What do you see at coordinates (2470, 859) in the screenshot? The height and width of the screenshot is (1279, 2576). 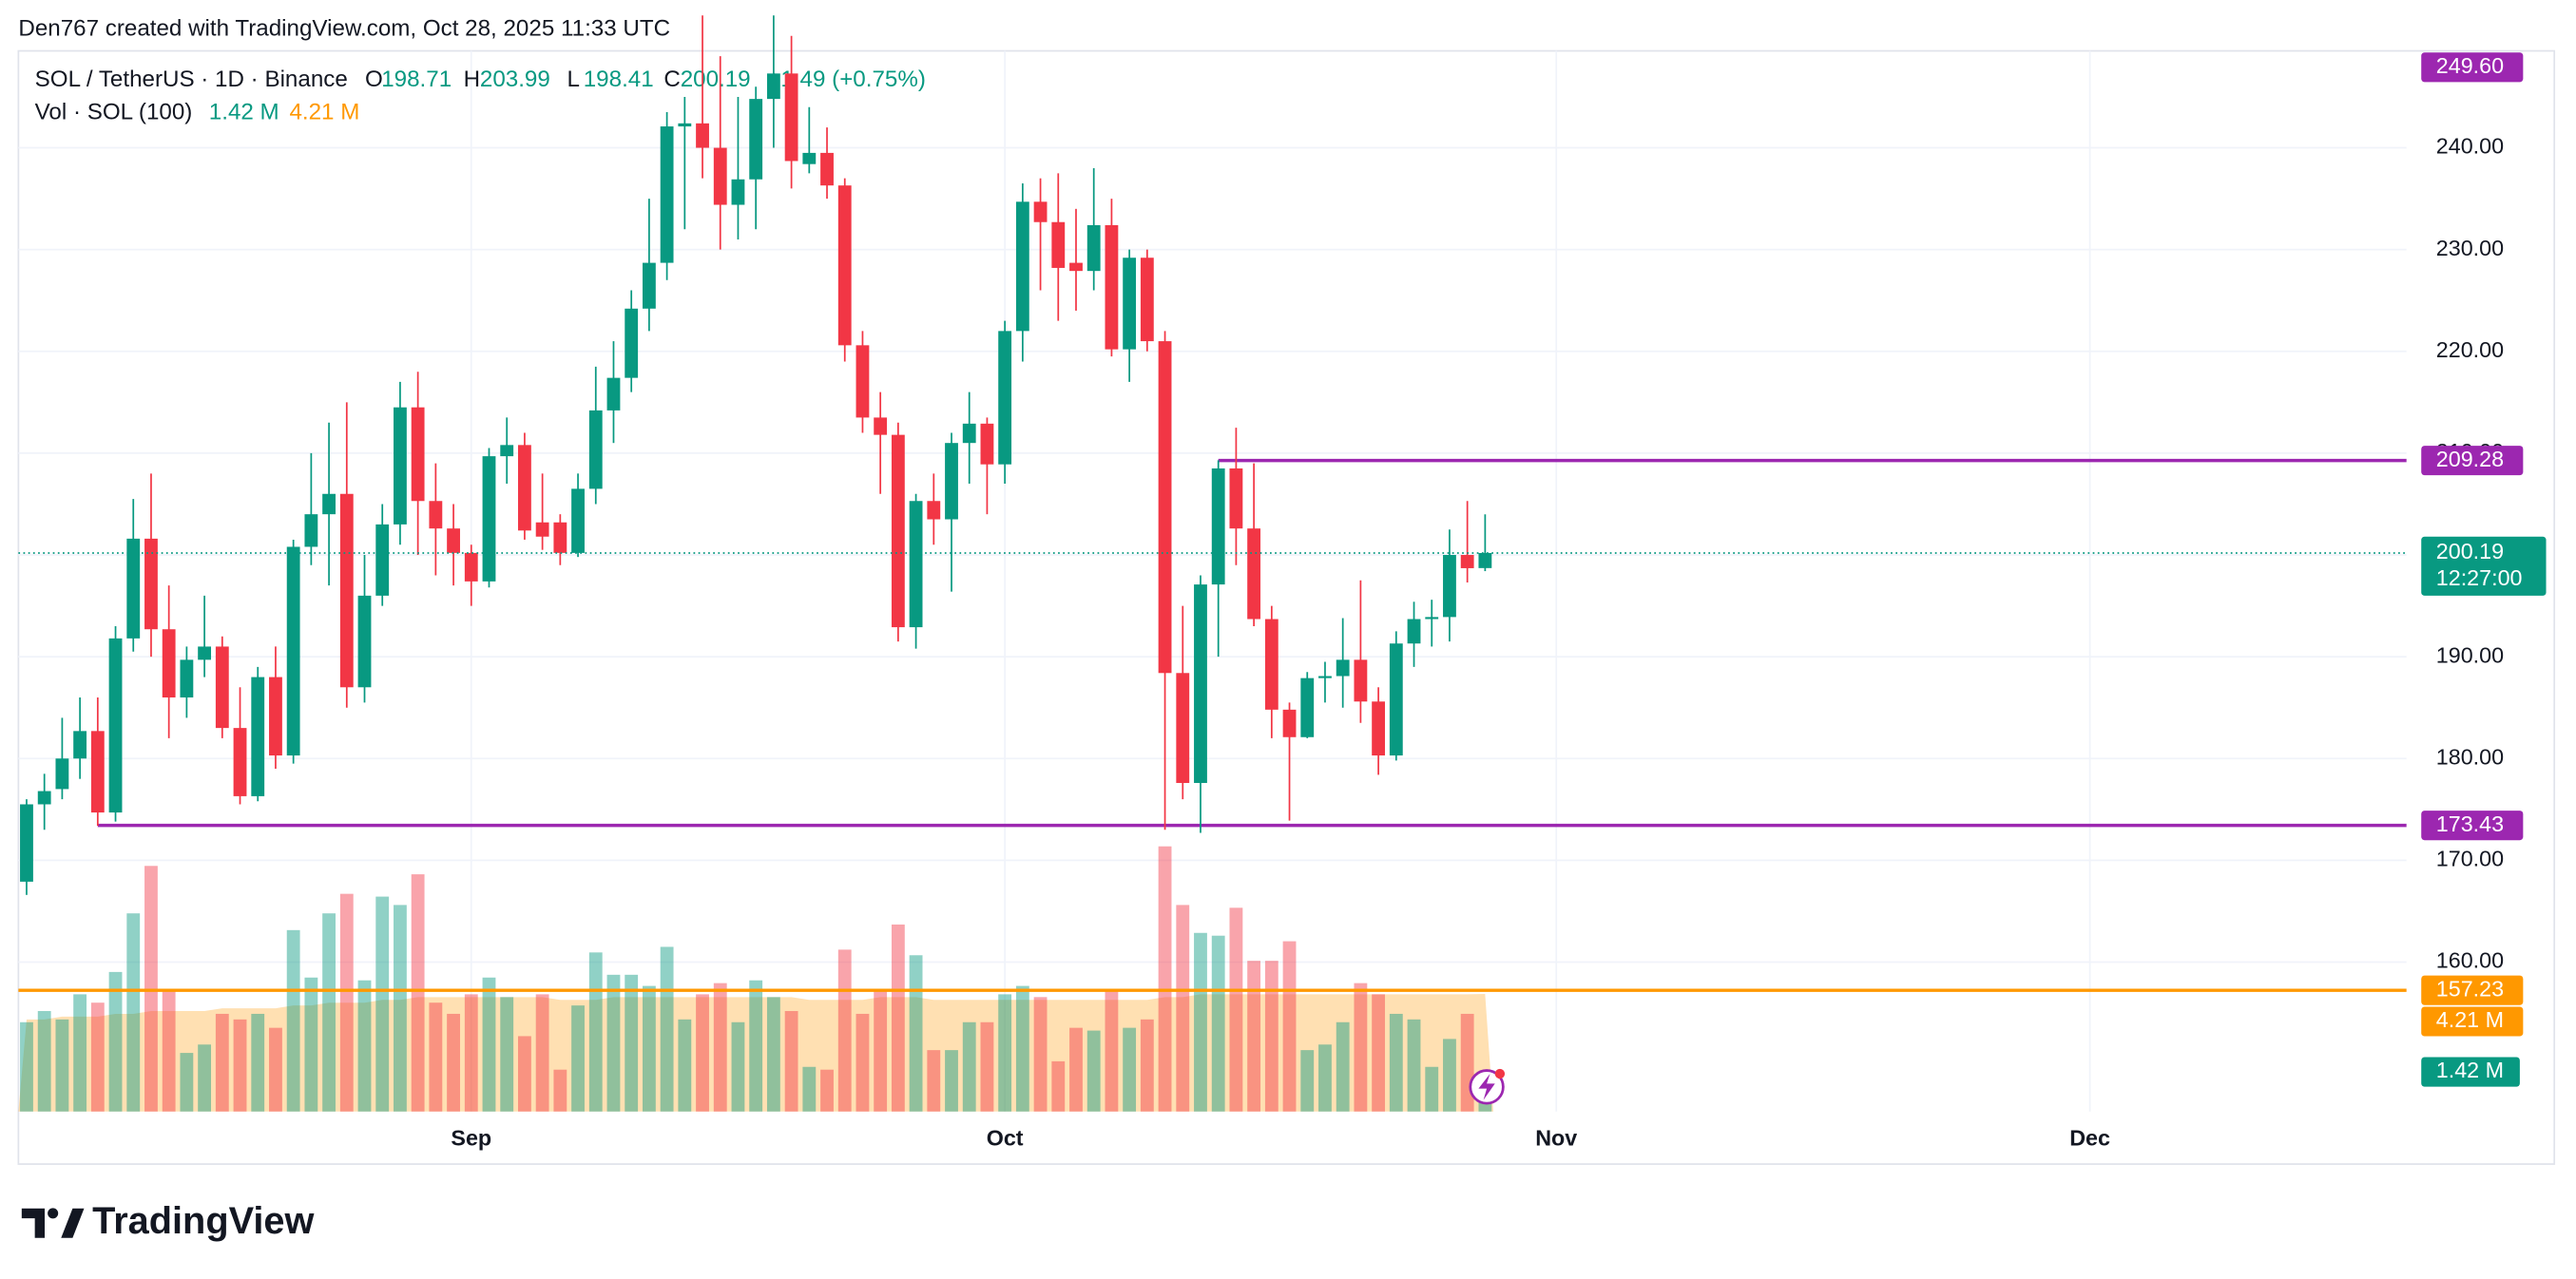 I see `y-tick-label: 170.00` at bounding box center [2470, 859].